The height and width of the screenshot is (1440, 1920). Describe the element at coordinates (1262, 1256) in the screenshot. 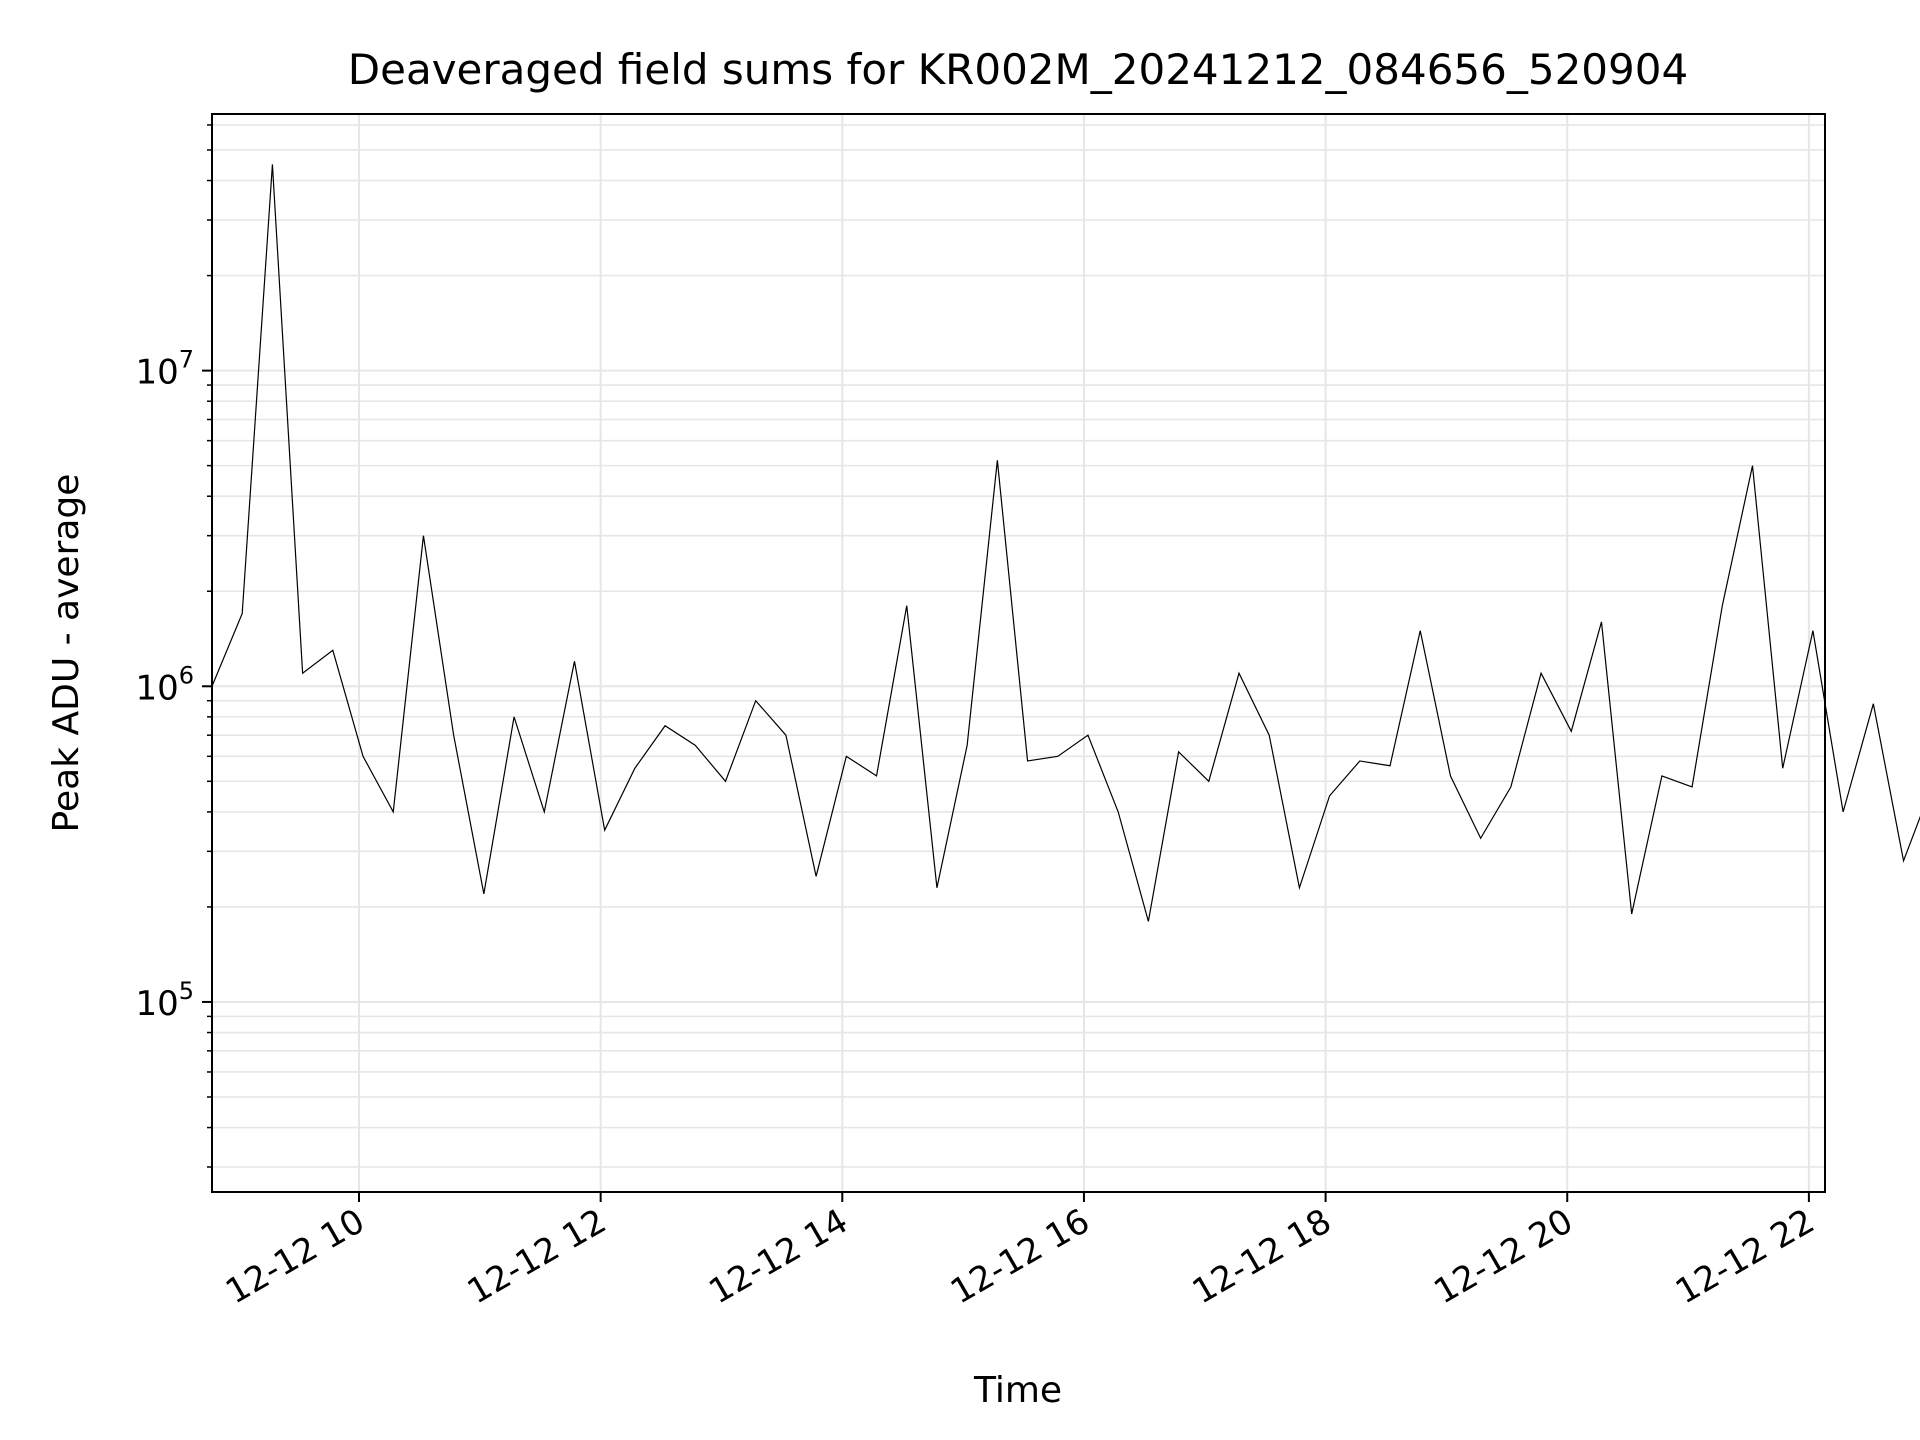

I see `x-tick-label: 12-12 18` at that location.